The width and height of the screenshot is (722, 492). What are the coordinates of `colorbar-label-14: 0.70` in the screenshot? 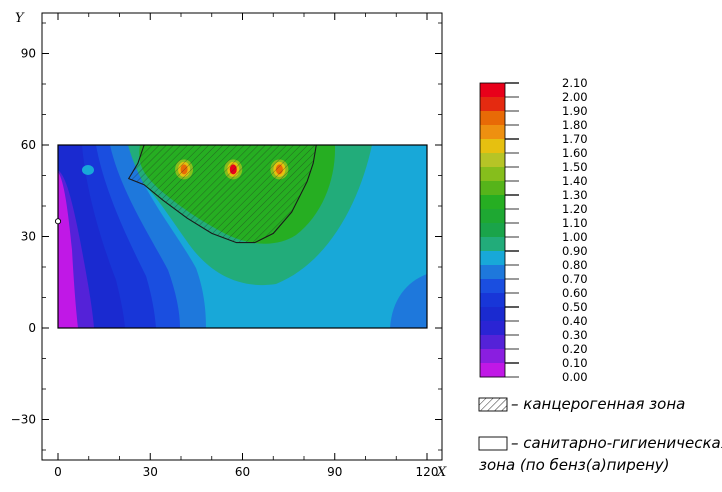 It's located at (575, 279).